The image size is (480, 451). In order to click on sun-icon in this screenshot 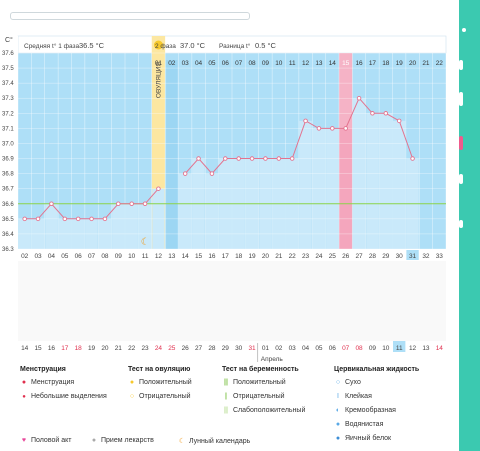, I will do `click(158, 45)`.